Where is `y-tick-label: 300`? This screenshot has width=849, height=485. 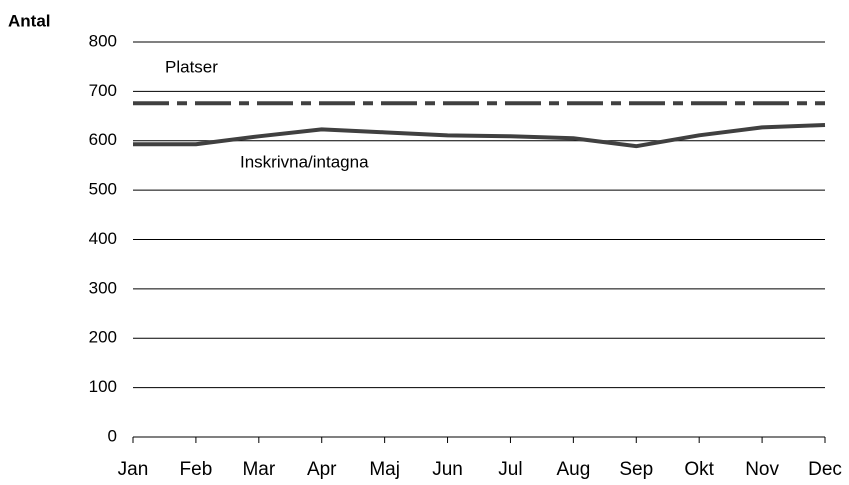 y-tick-label: 300 is located at coordinates (103, 287).